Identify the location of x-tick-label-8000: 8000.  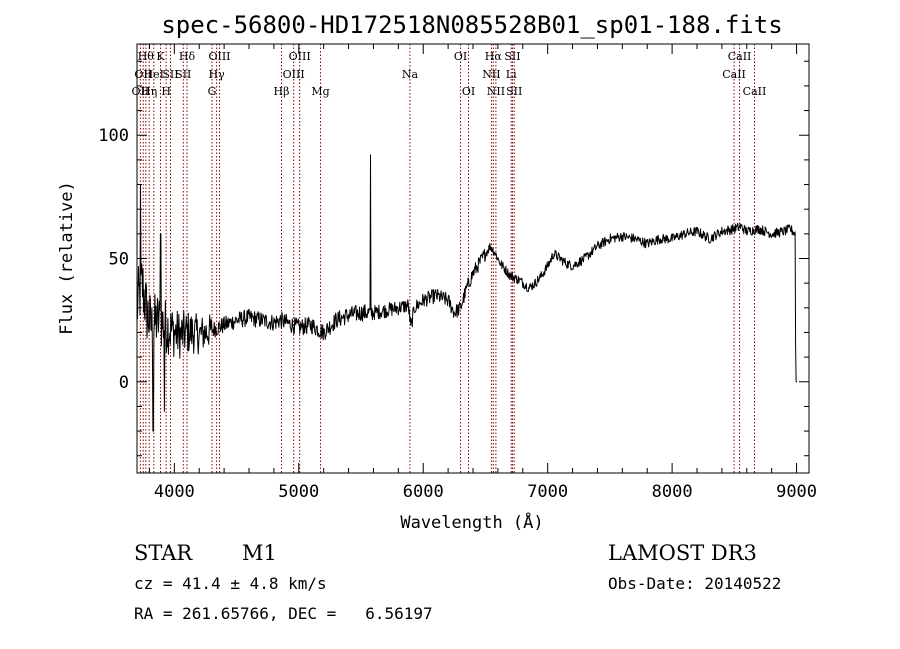
(672, 492).